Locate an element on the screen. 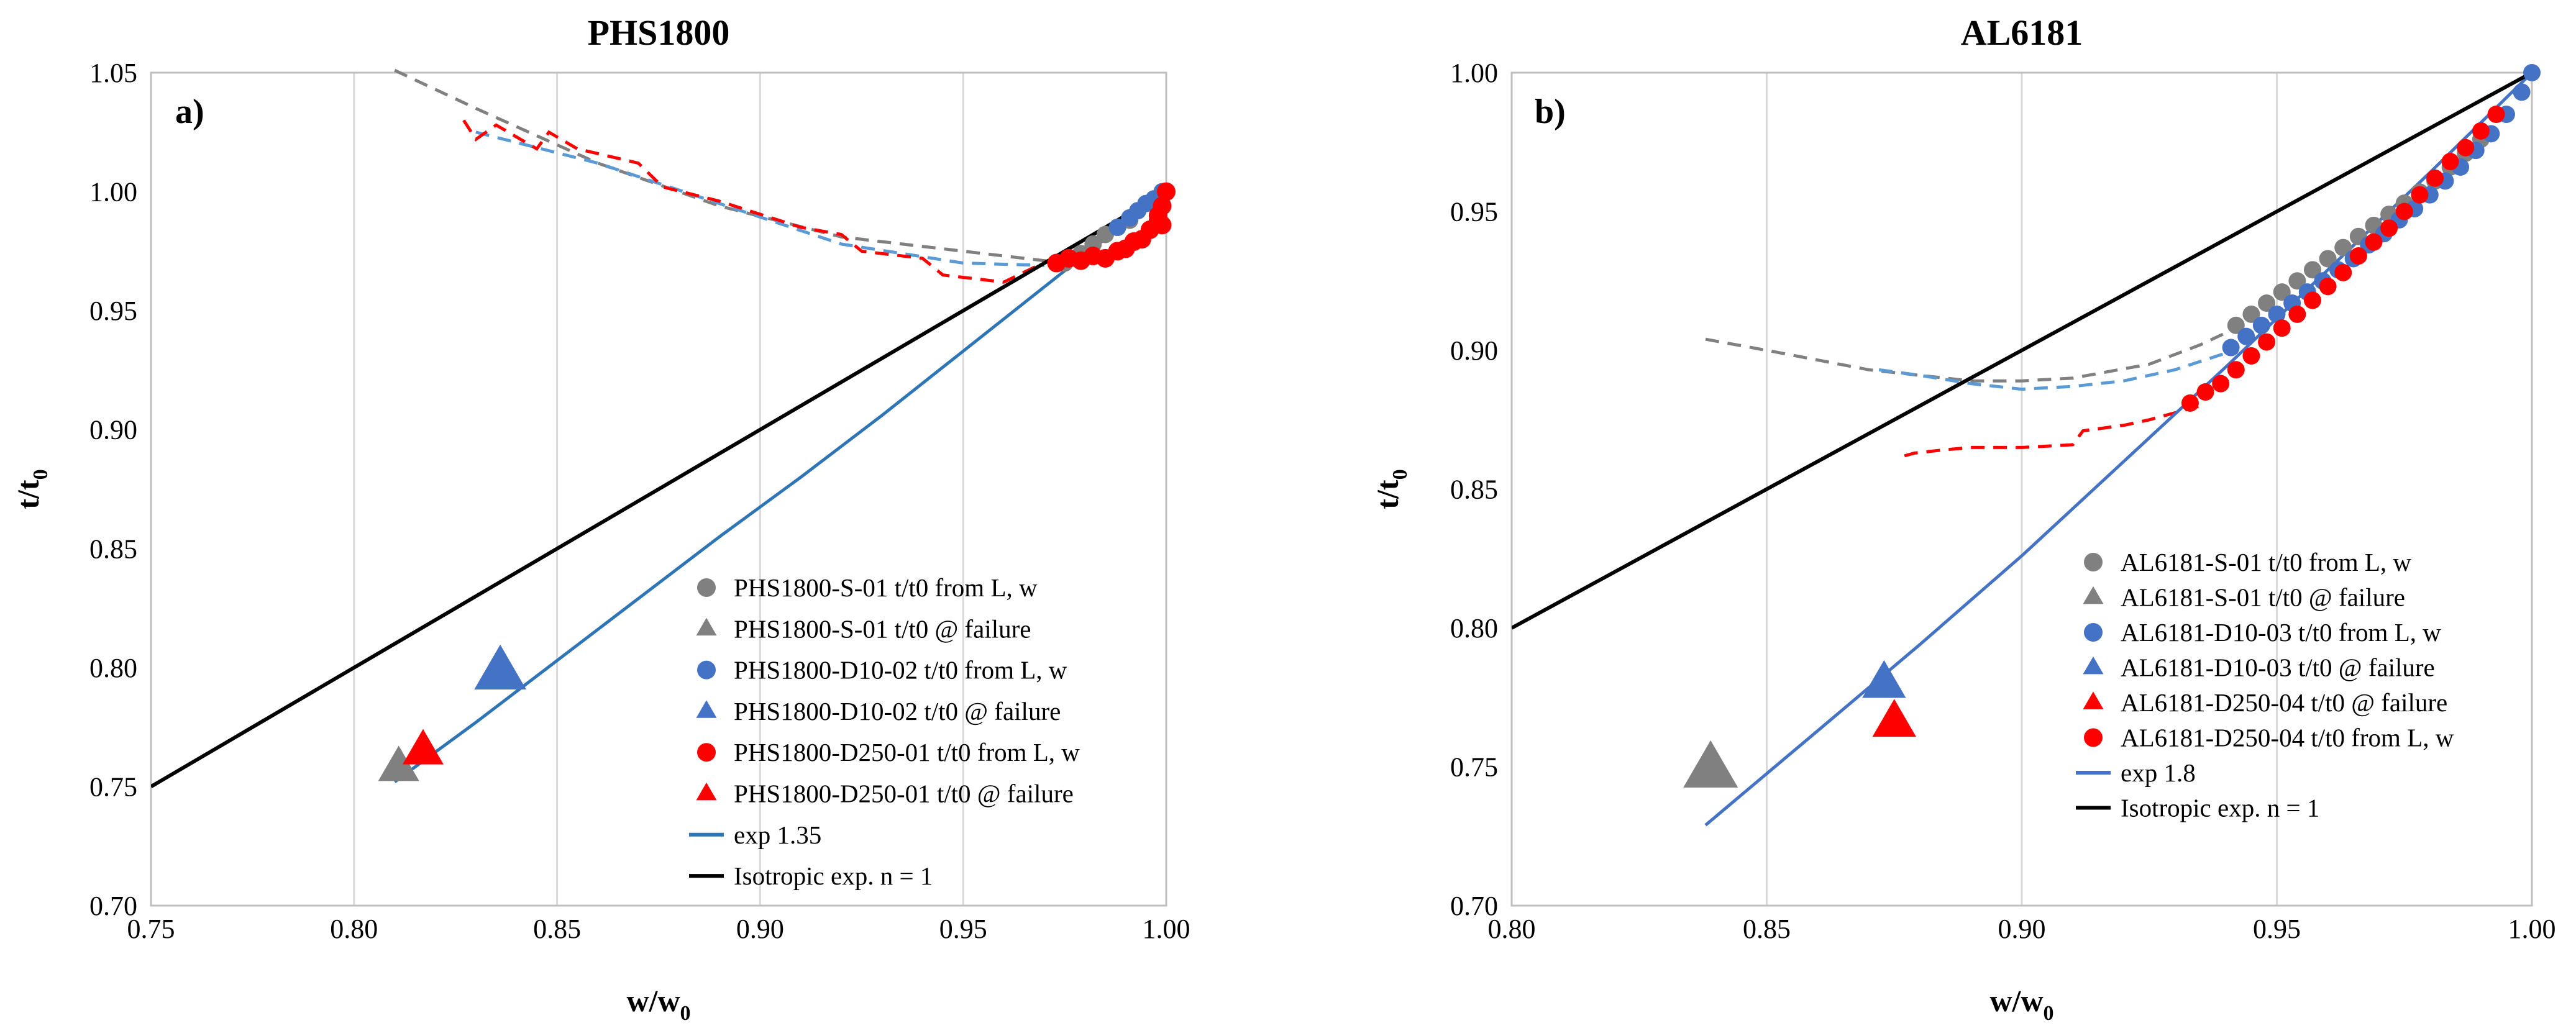  point-phs1800-d10-02-t-t0-from-l-w is located at coordinates (1117, 228).